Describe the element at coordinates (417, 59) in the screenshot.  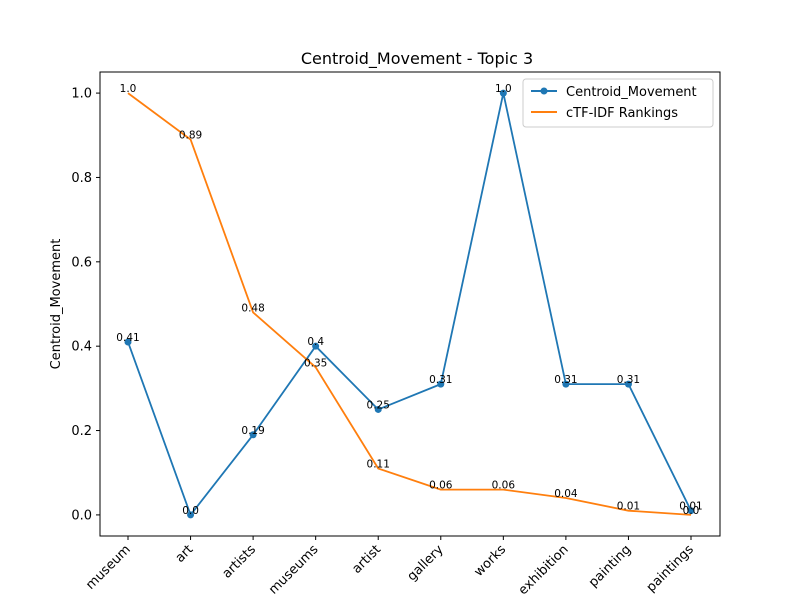
I see `chart-title: Centroid_Movement - Topic 3` at that location.